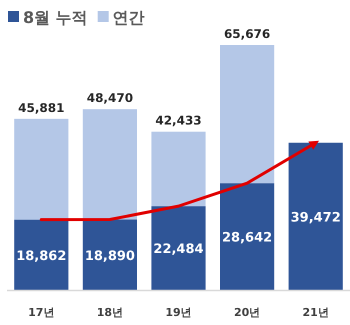  I want to click on x-tick-label: 18년, so click(110, 312).